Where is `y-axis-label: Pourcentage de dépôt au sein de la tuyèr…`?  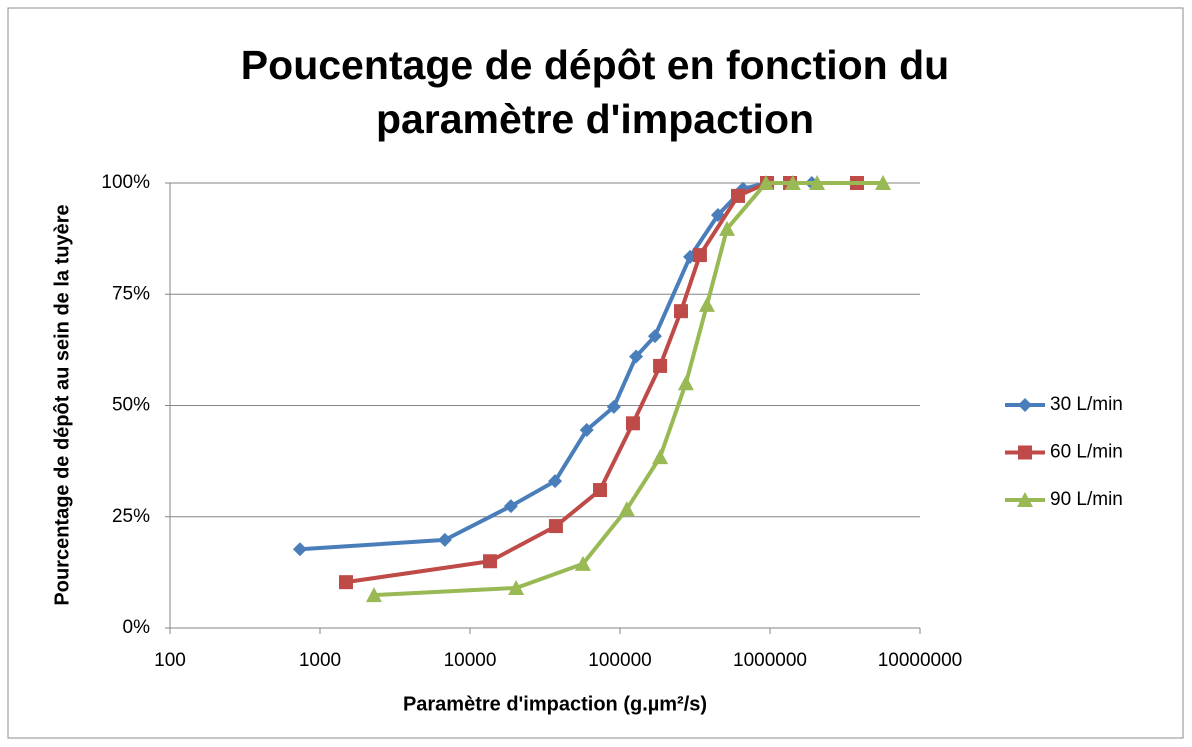
y-axis-label: Pourcentage de dépôt au sein de la tuyèr… is located at coordinates (62, 404).